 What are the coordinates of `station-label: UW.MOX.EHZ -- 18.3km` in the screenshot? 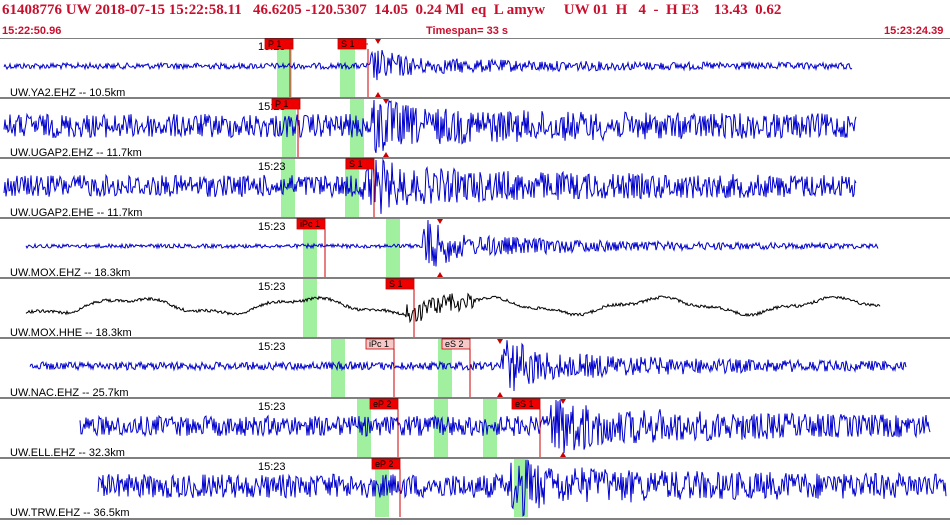 It's located at (70, 273).